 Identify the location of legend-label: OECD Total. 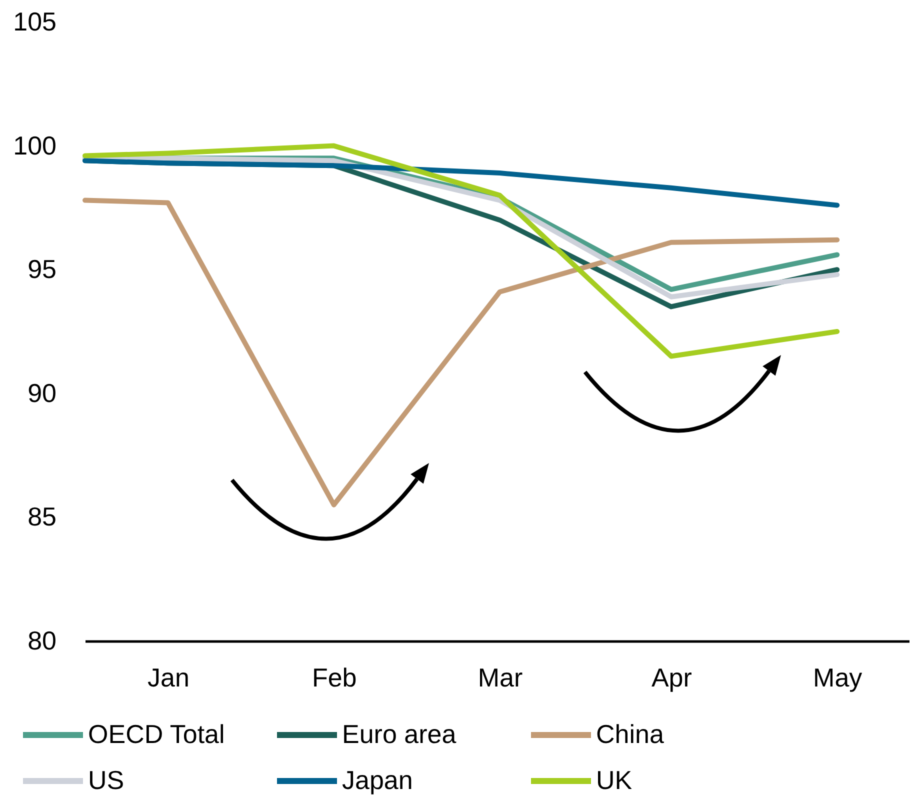
(156, 734).